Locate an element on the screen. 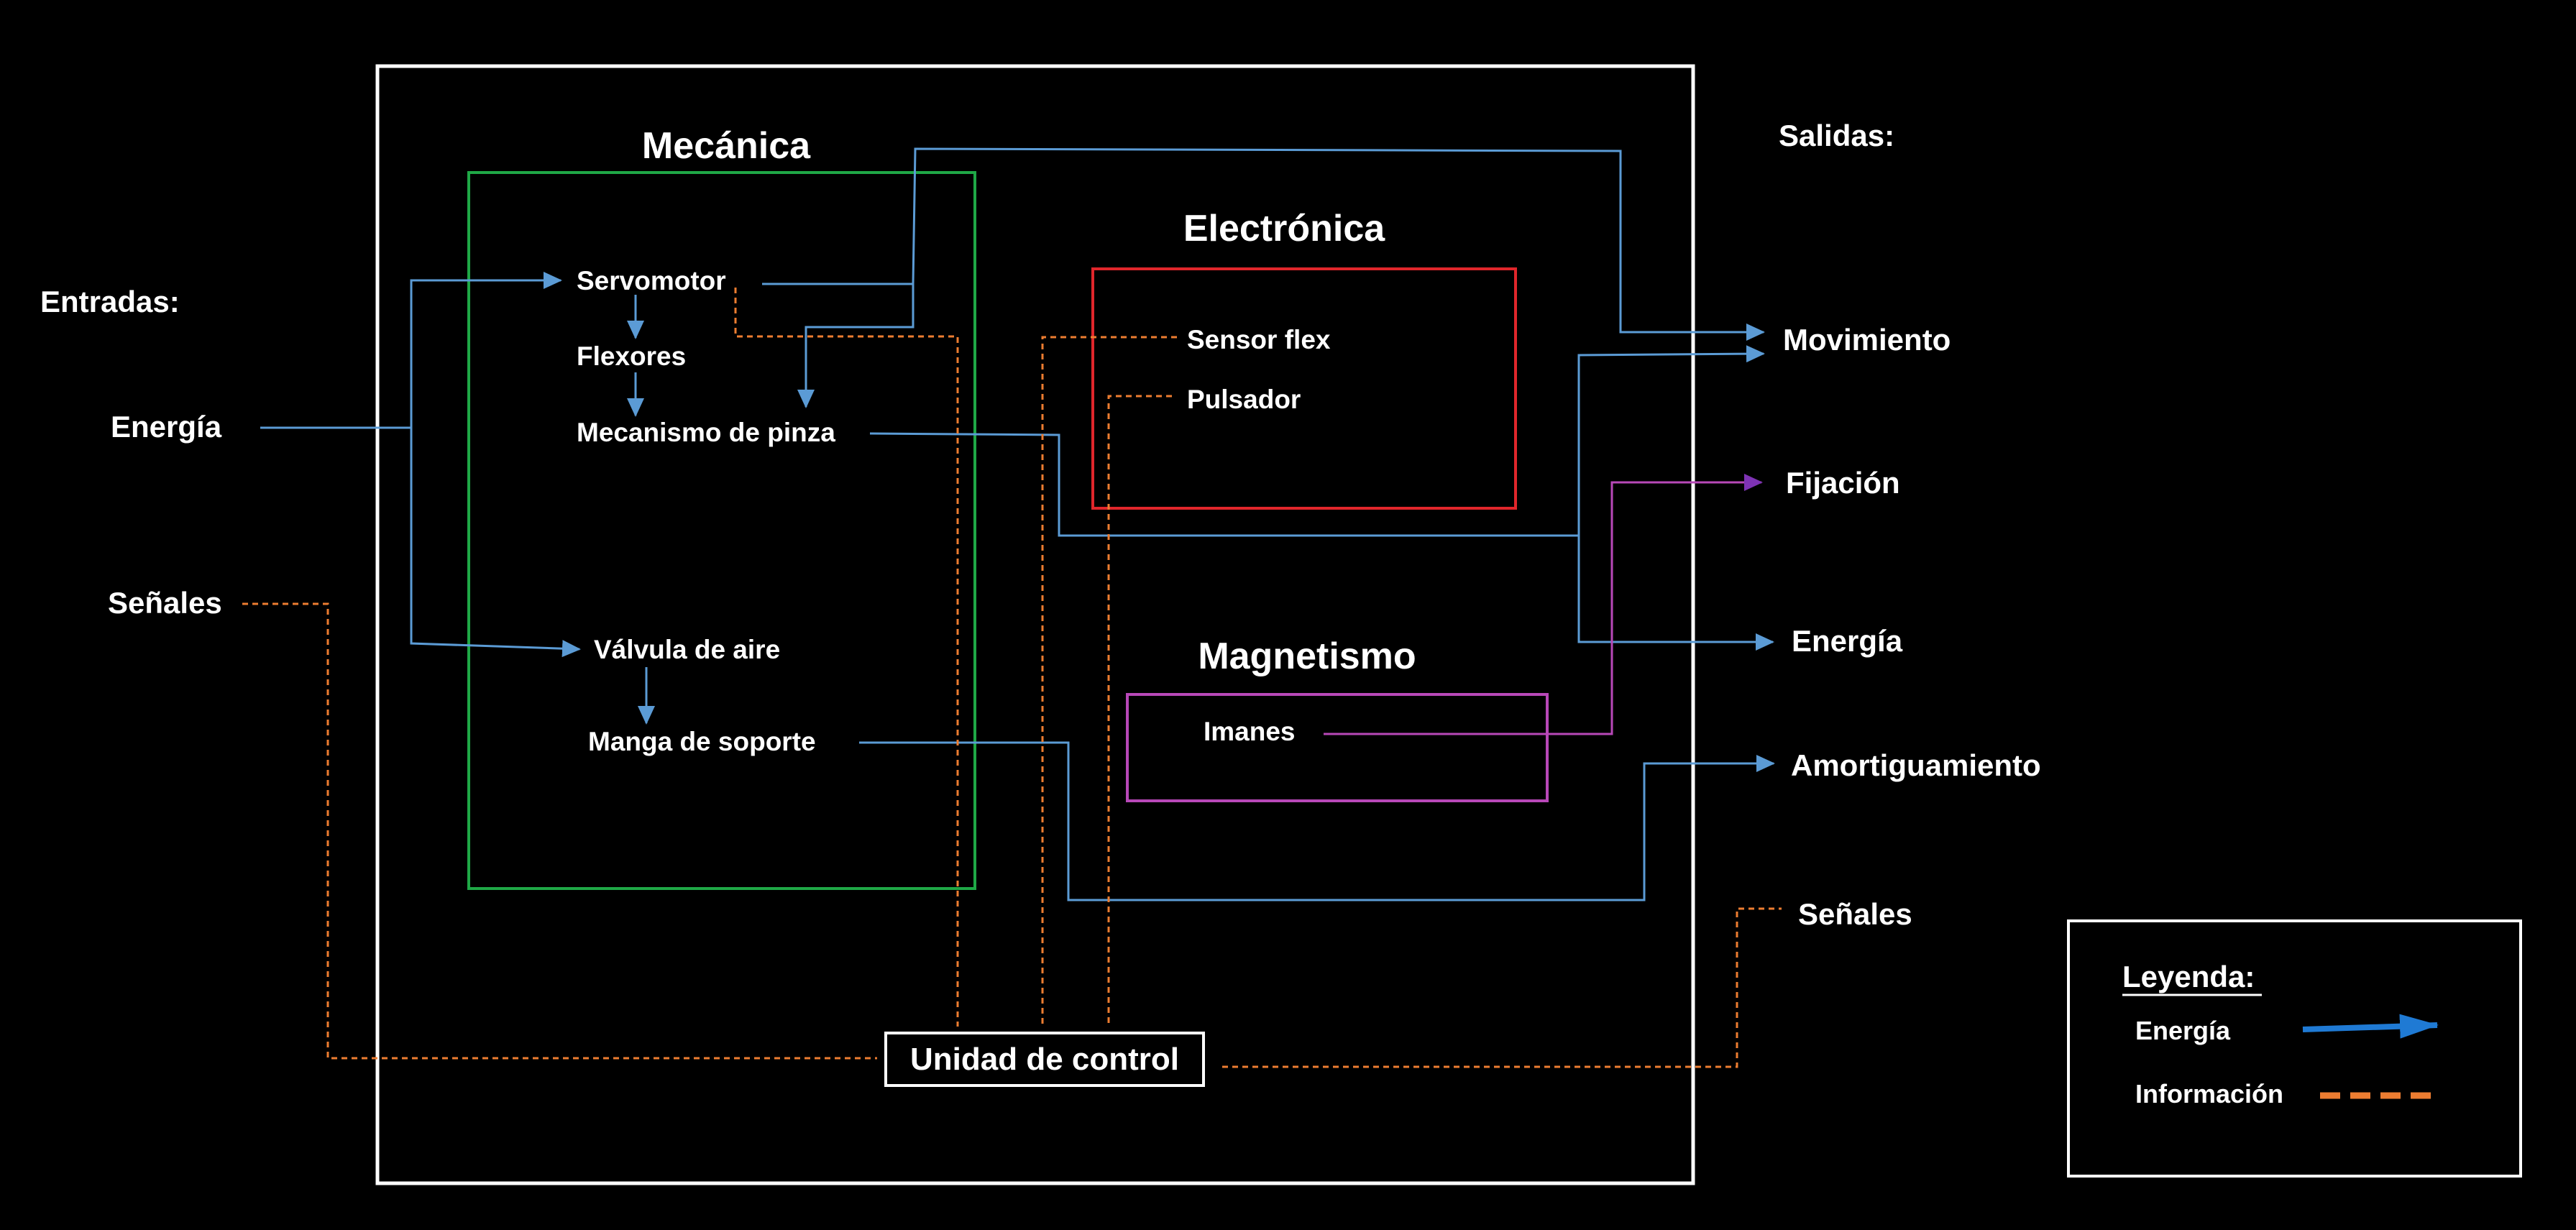 This screenshot has width=2576, height=1230. input-energia-label: Energía is located at coordinates (166, 427).